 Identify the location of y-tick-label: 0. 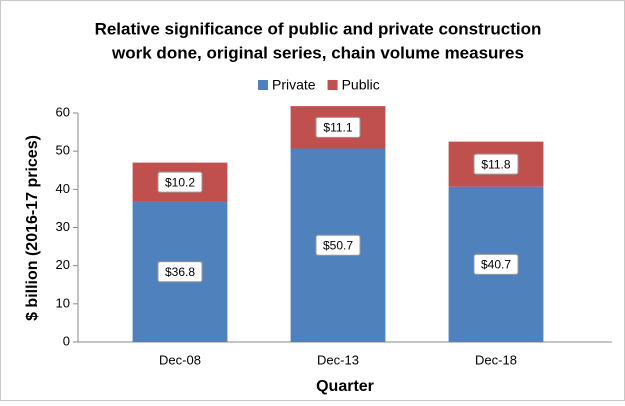
(66, 340).